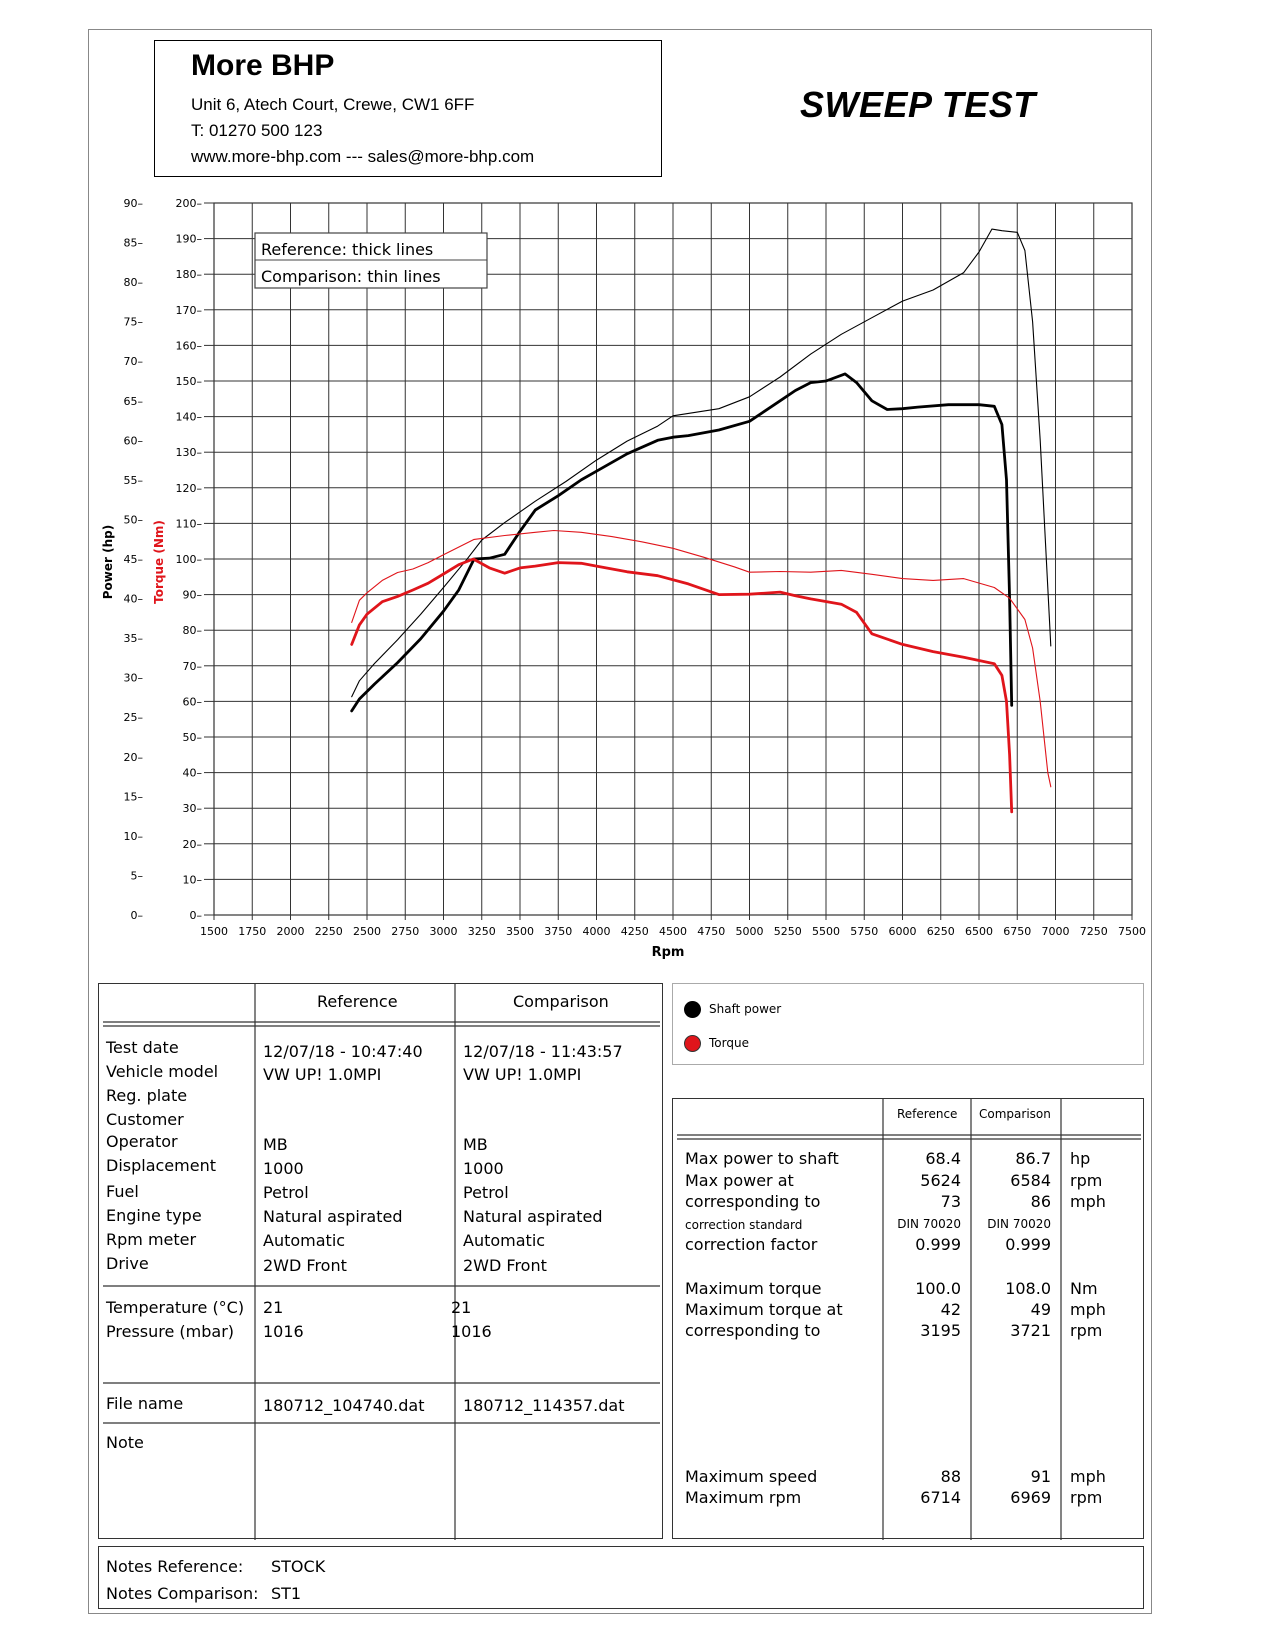 This screenshot has height=1650, width=1275. What do you see at coordinates (142, 1141) in the screenshot?
I see `label-operator: Operator` at bounding box center [142, 1141].